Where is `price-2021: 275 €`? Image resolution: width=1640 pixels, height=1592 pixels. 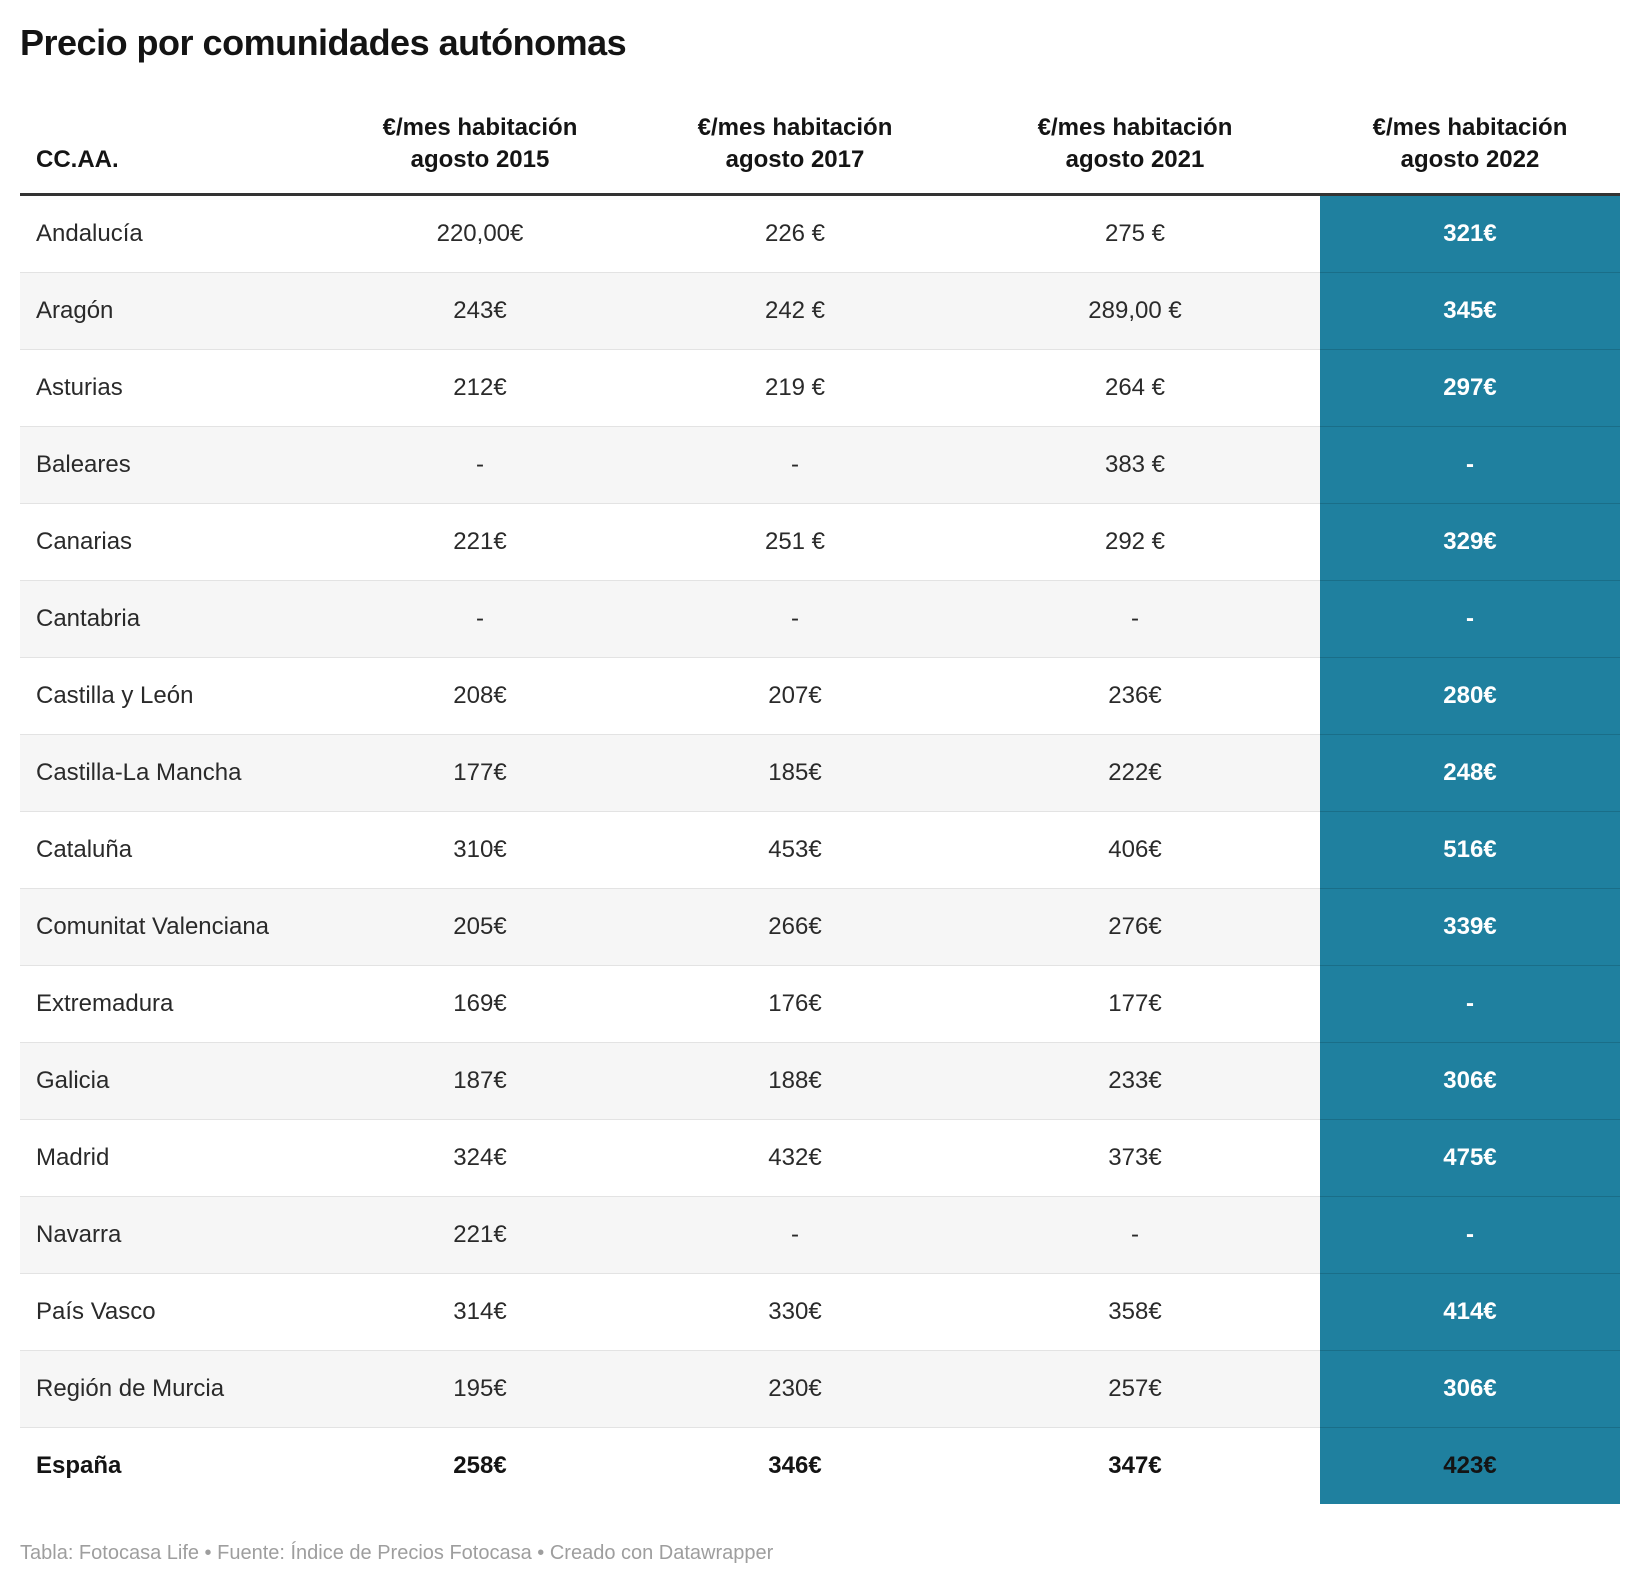 price-2021: 275 € is located at coordinates (1135, 233).